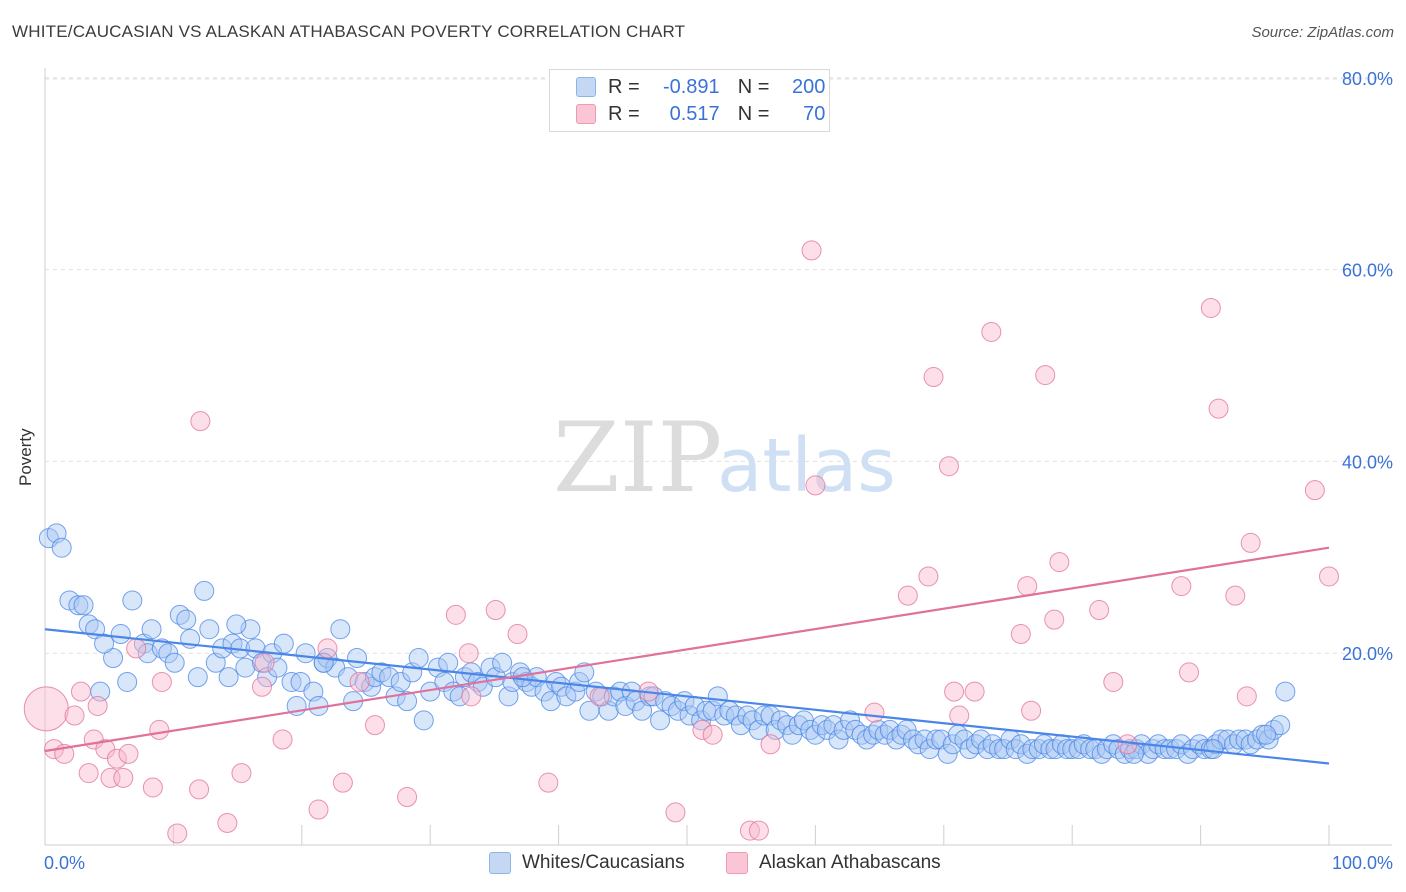 The image size is (1406, 892). Describe the element at coordinates (1367, 79) in the screenshot. I see `y-tick-label: 80.0%` at that location.